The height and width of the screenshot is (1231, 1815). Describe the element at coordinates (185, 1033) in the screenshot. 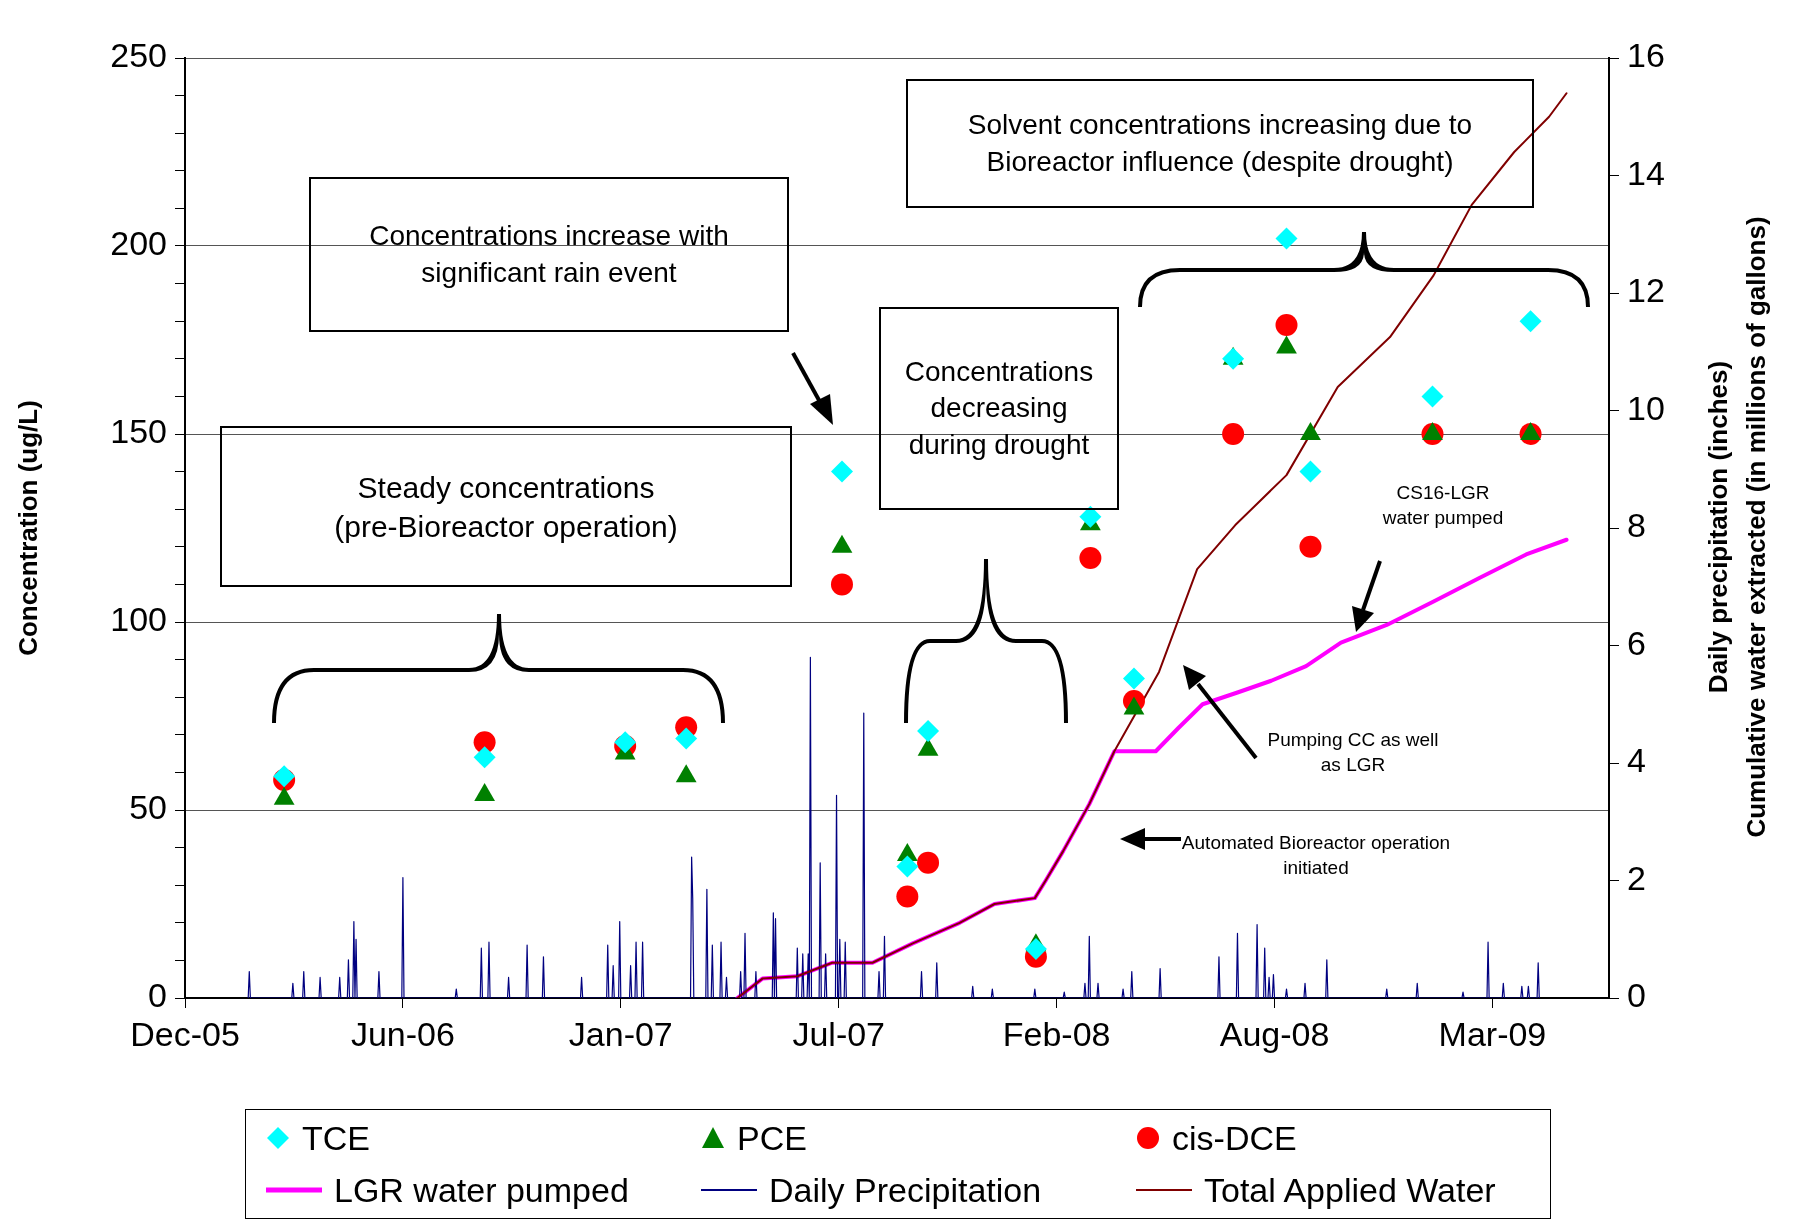

I see `x-tick-label: Dec-05` at that location.